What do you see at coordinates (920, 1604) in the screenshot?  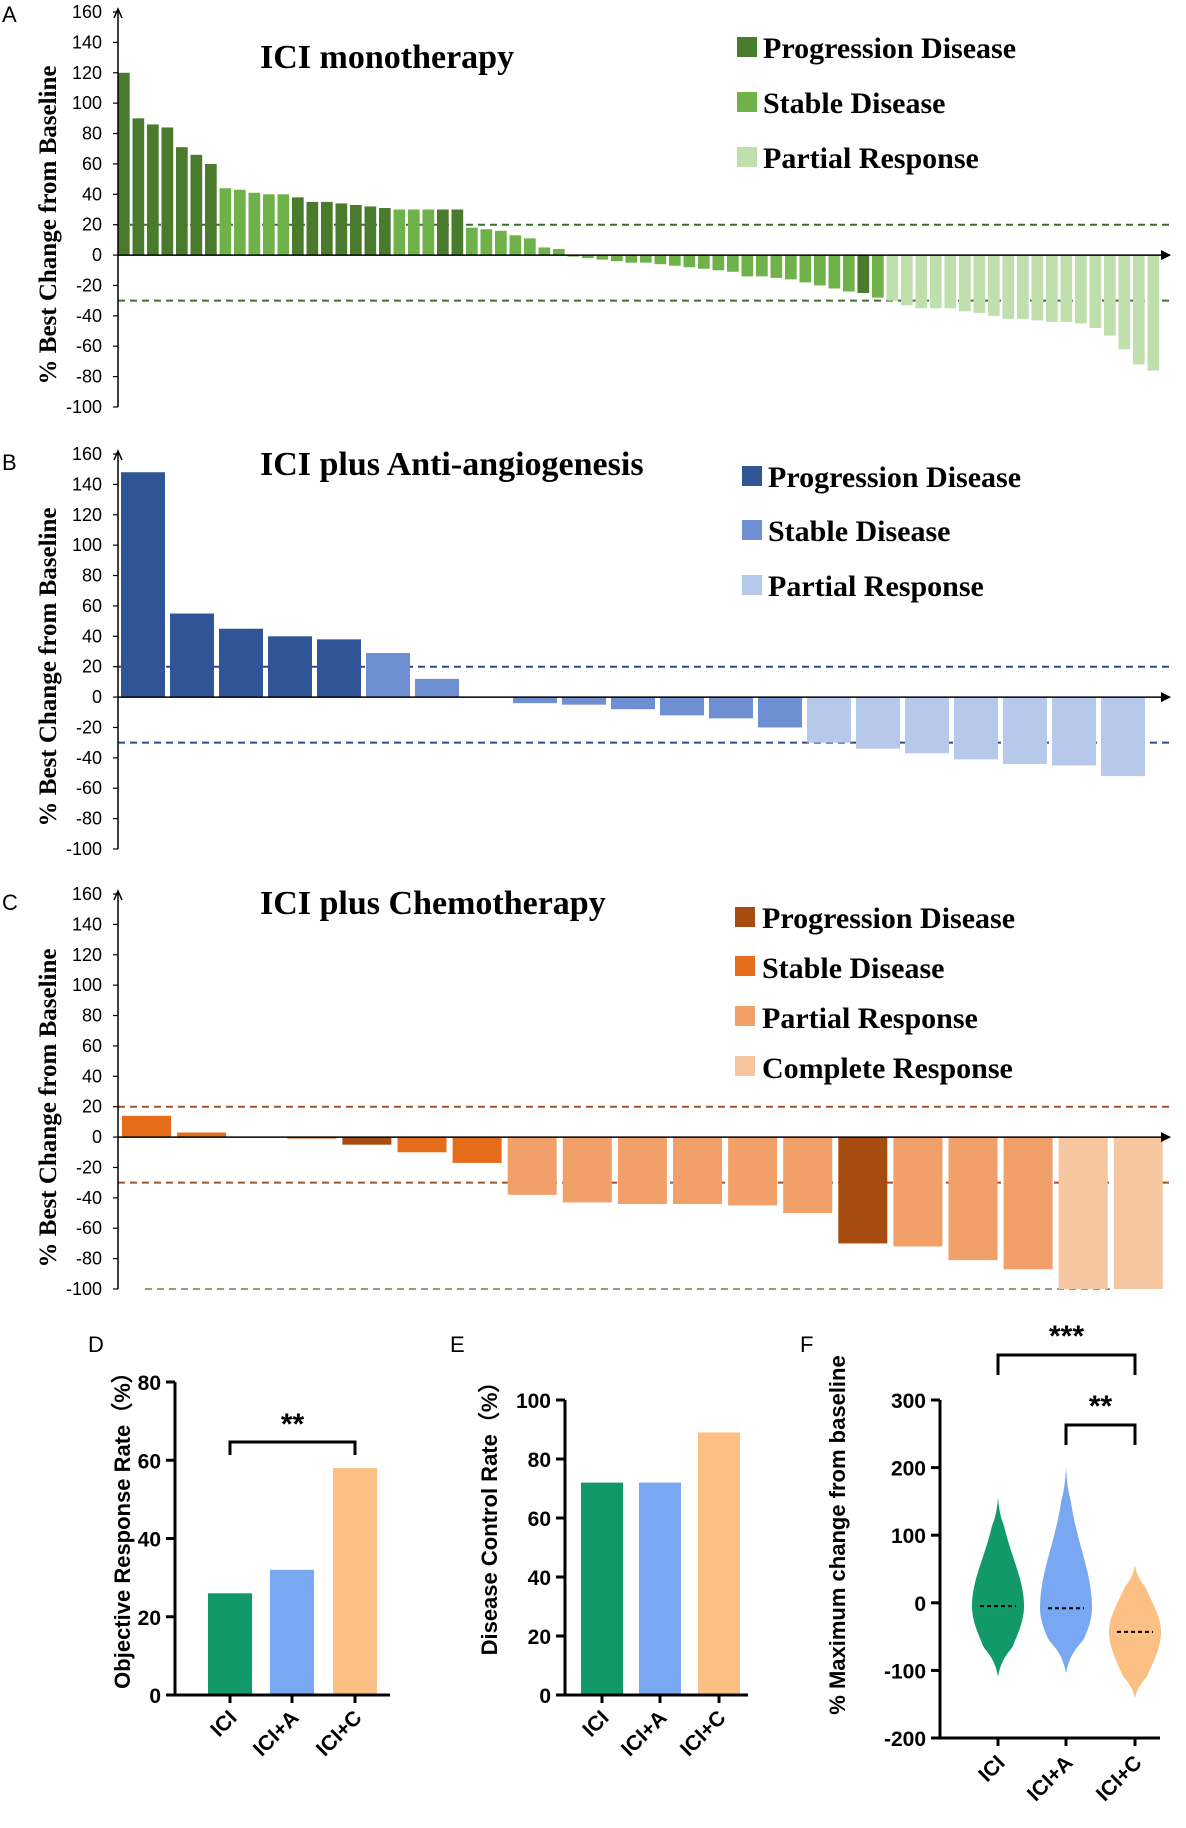 I see `y-tick-label-f-2: 0` at bounding box center [920, 1604].